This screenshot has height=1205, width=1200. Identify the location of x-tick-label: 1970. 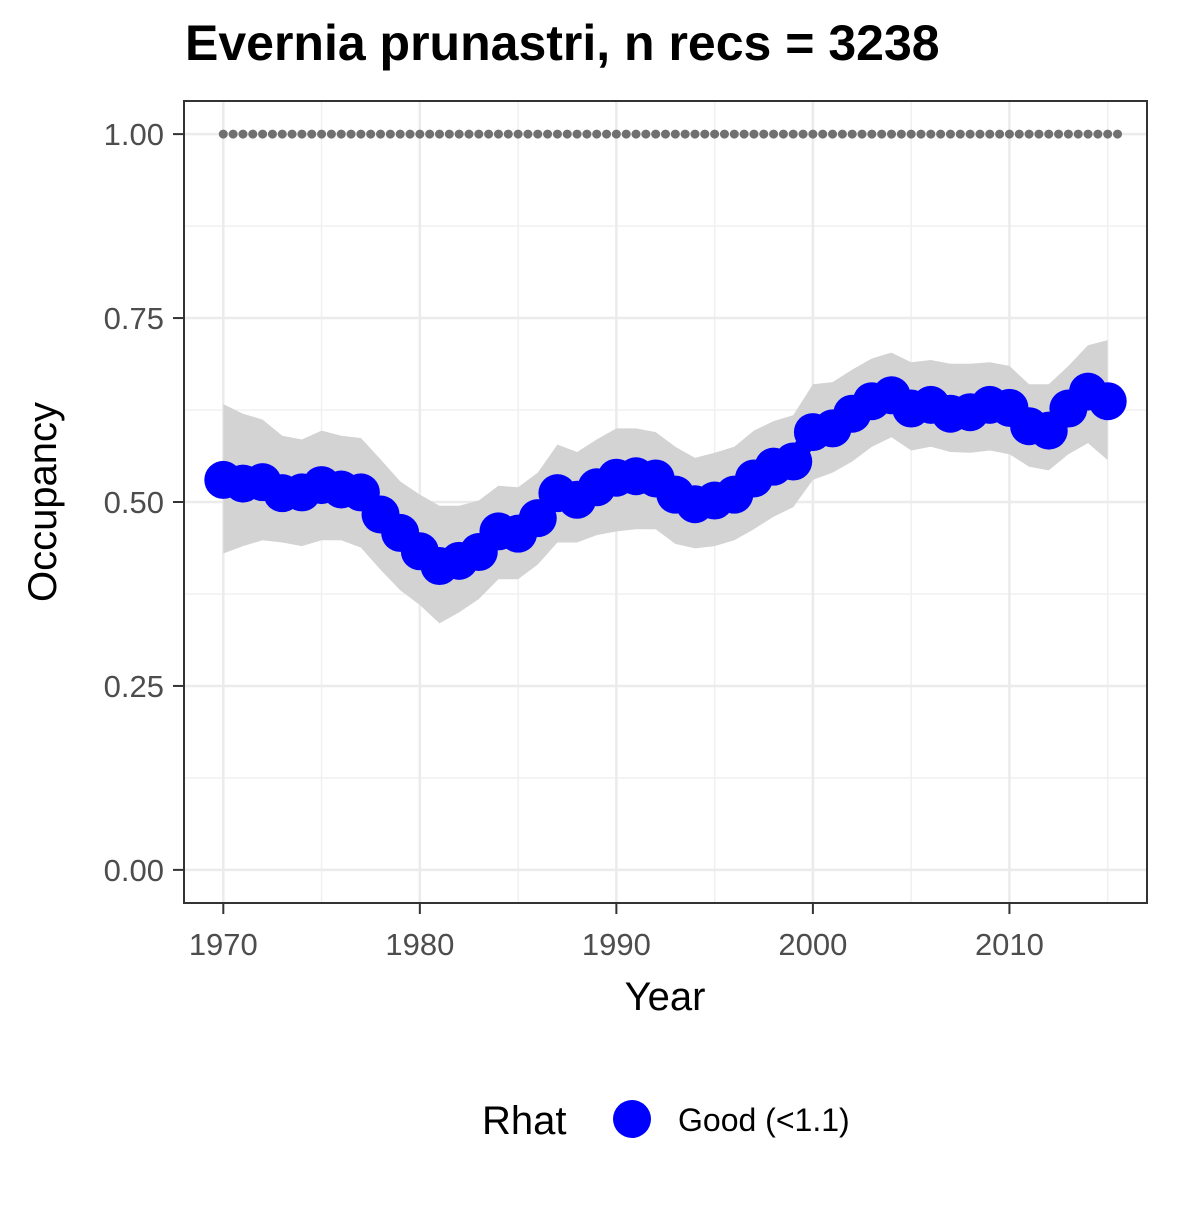
(223, 944).